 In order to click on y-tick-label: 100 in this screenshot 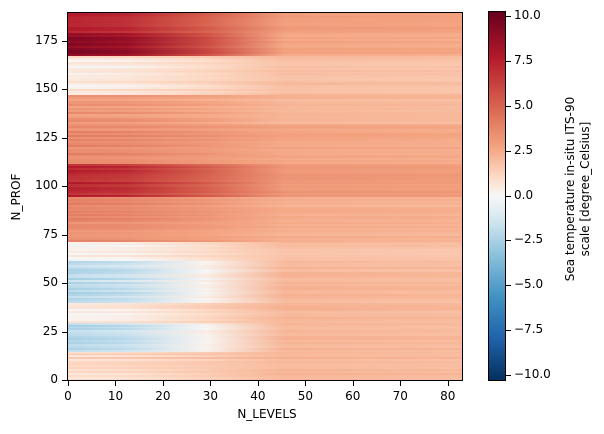, I will do `click(46, 185)`.